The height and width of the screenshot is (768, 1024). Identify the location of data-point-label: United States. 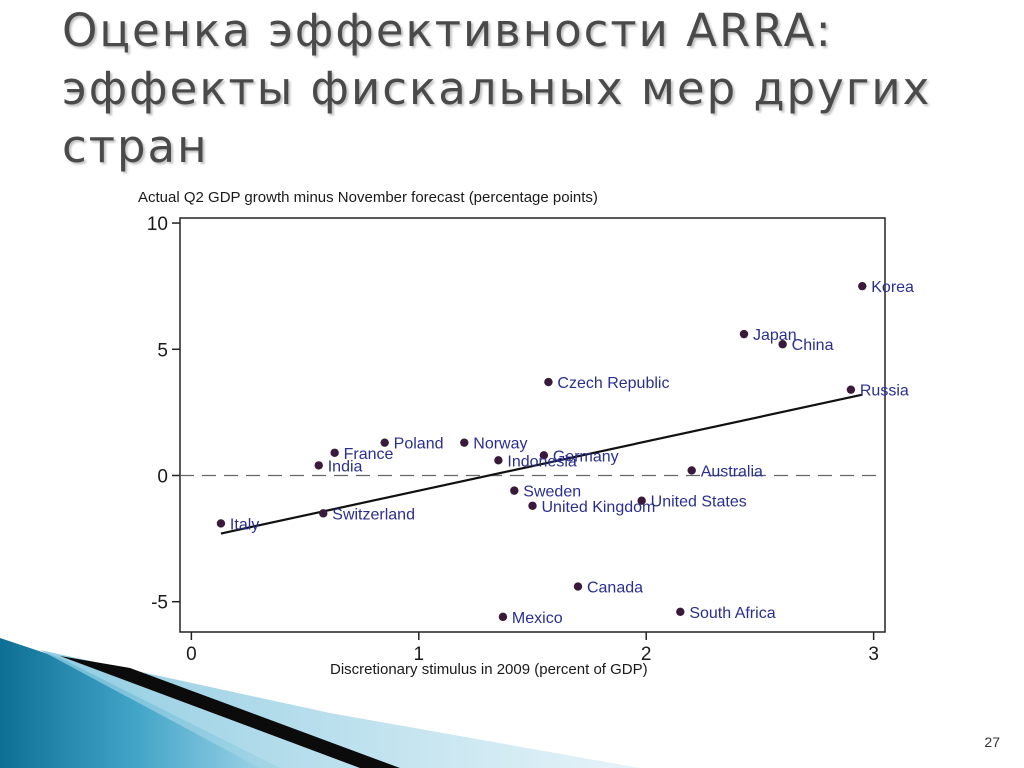
(699, 502).